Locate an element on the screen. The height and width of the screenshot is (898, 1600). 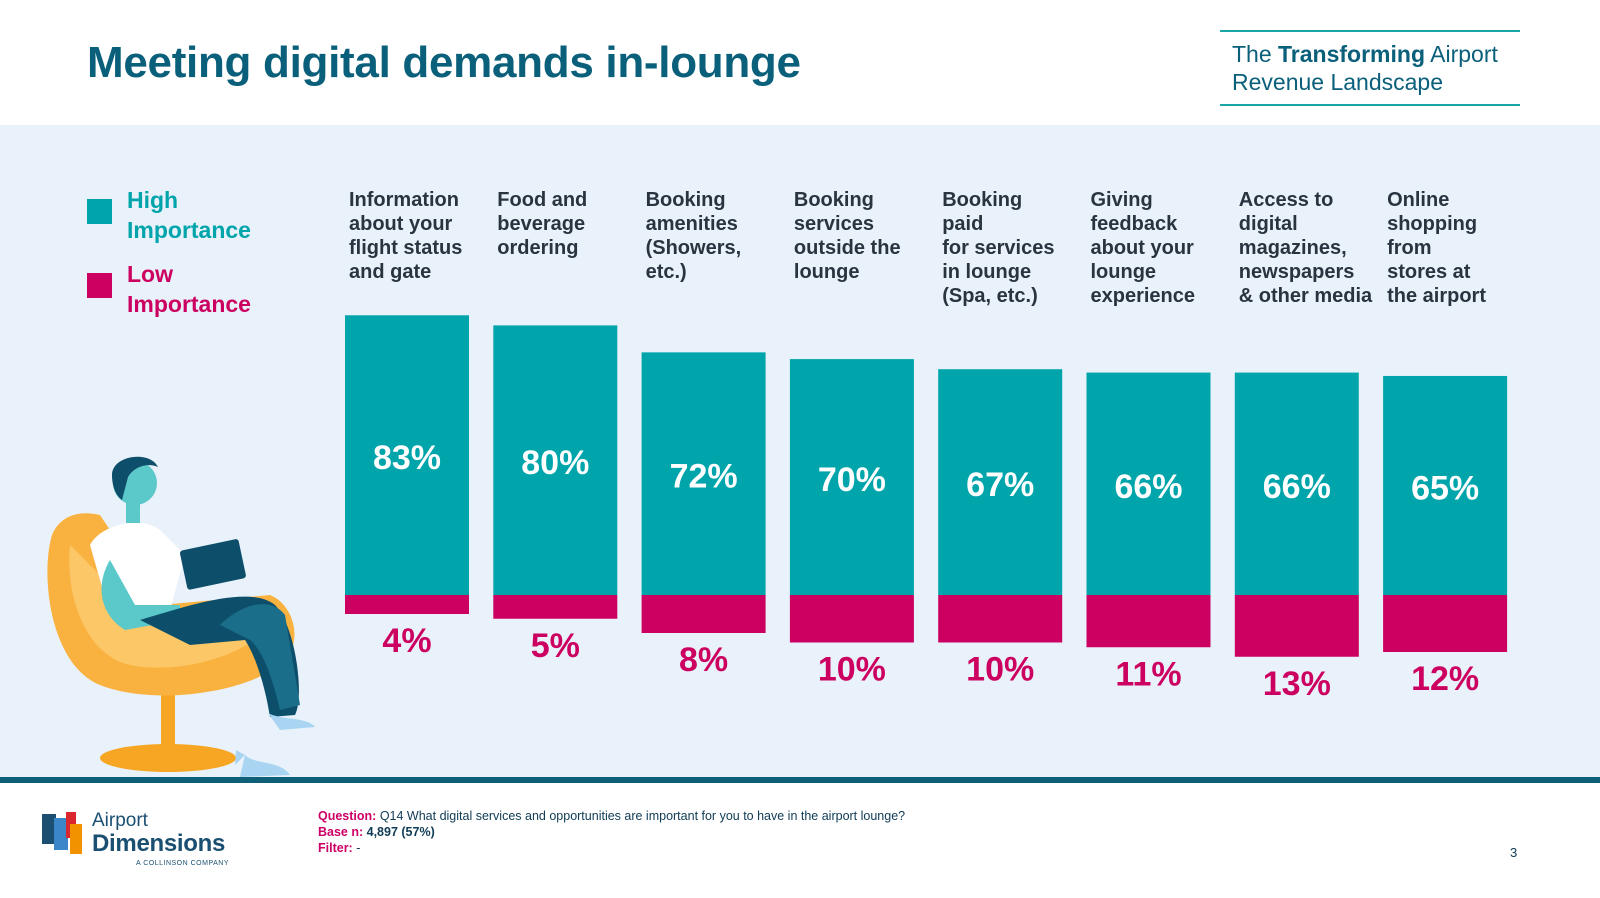
category-label-line: Access to is located at coordinates (1286, 200).